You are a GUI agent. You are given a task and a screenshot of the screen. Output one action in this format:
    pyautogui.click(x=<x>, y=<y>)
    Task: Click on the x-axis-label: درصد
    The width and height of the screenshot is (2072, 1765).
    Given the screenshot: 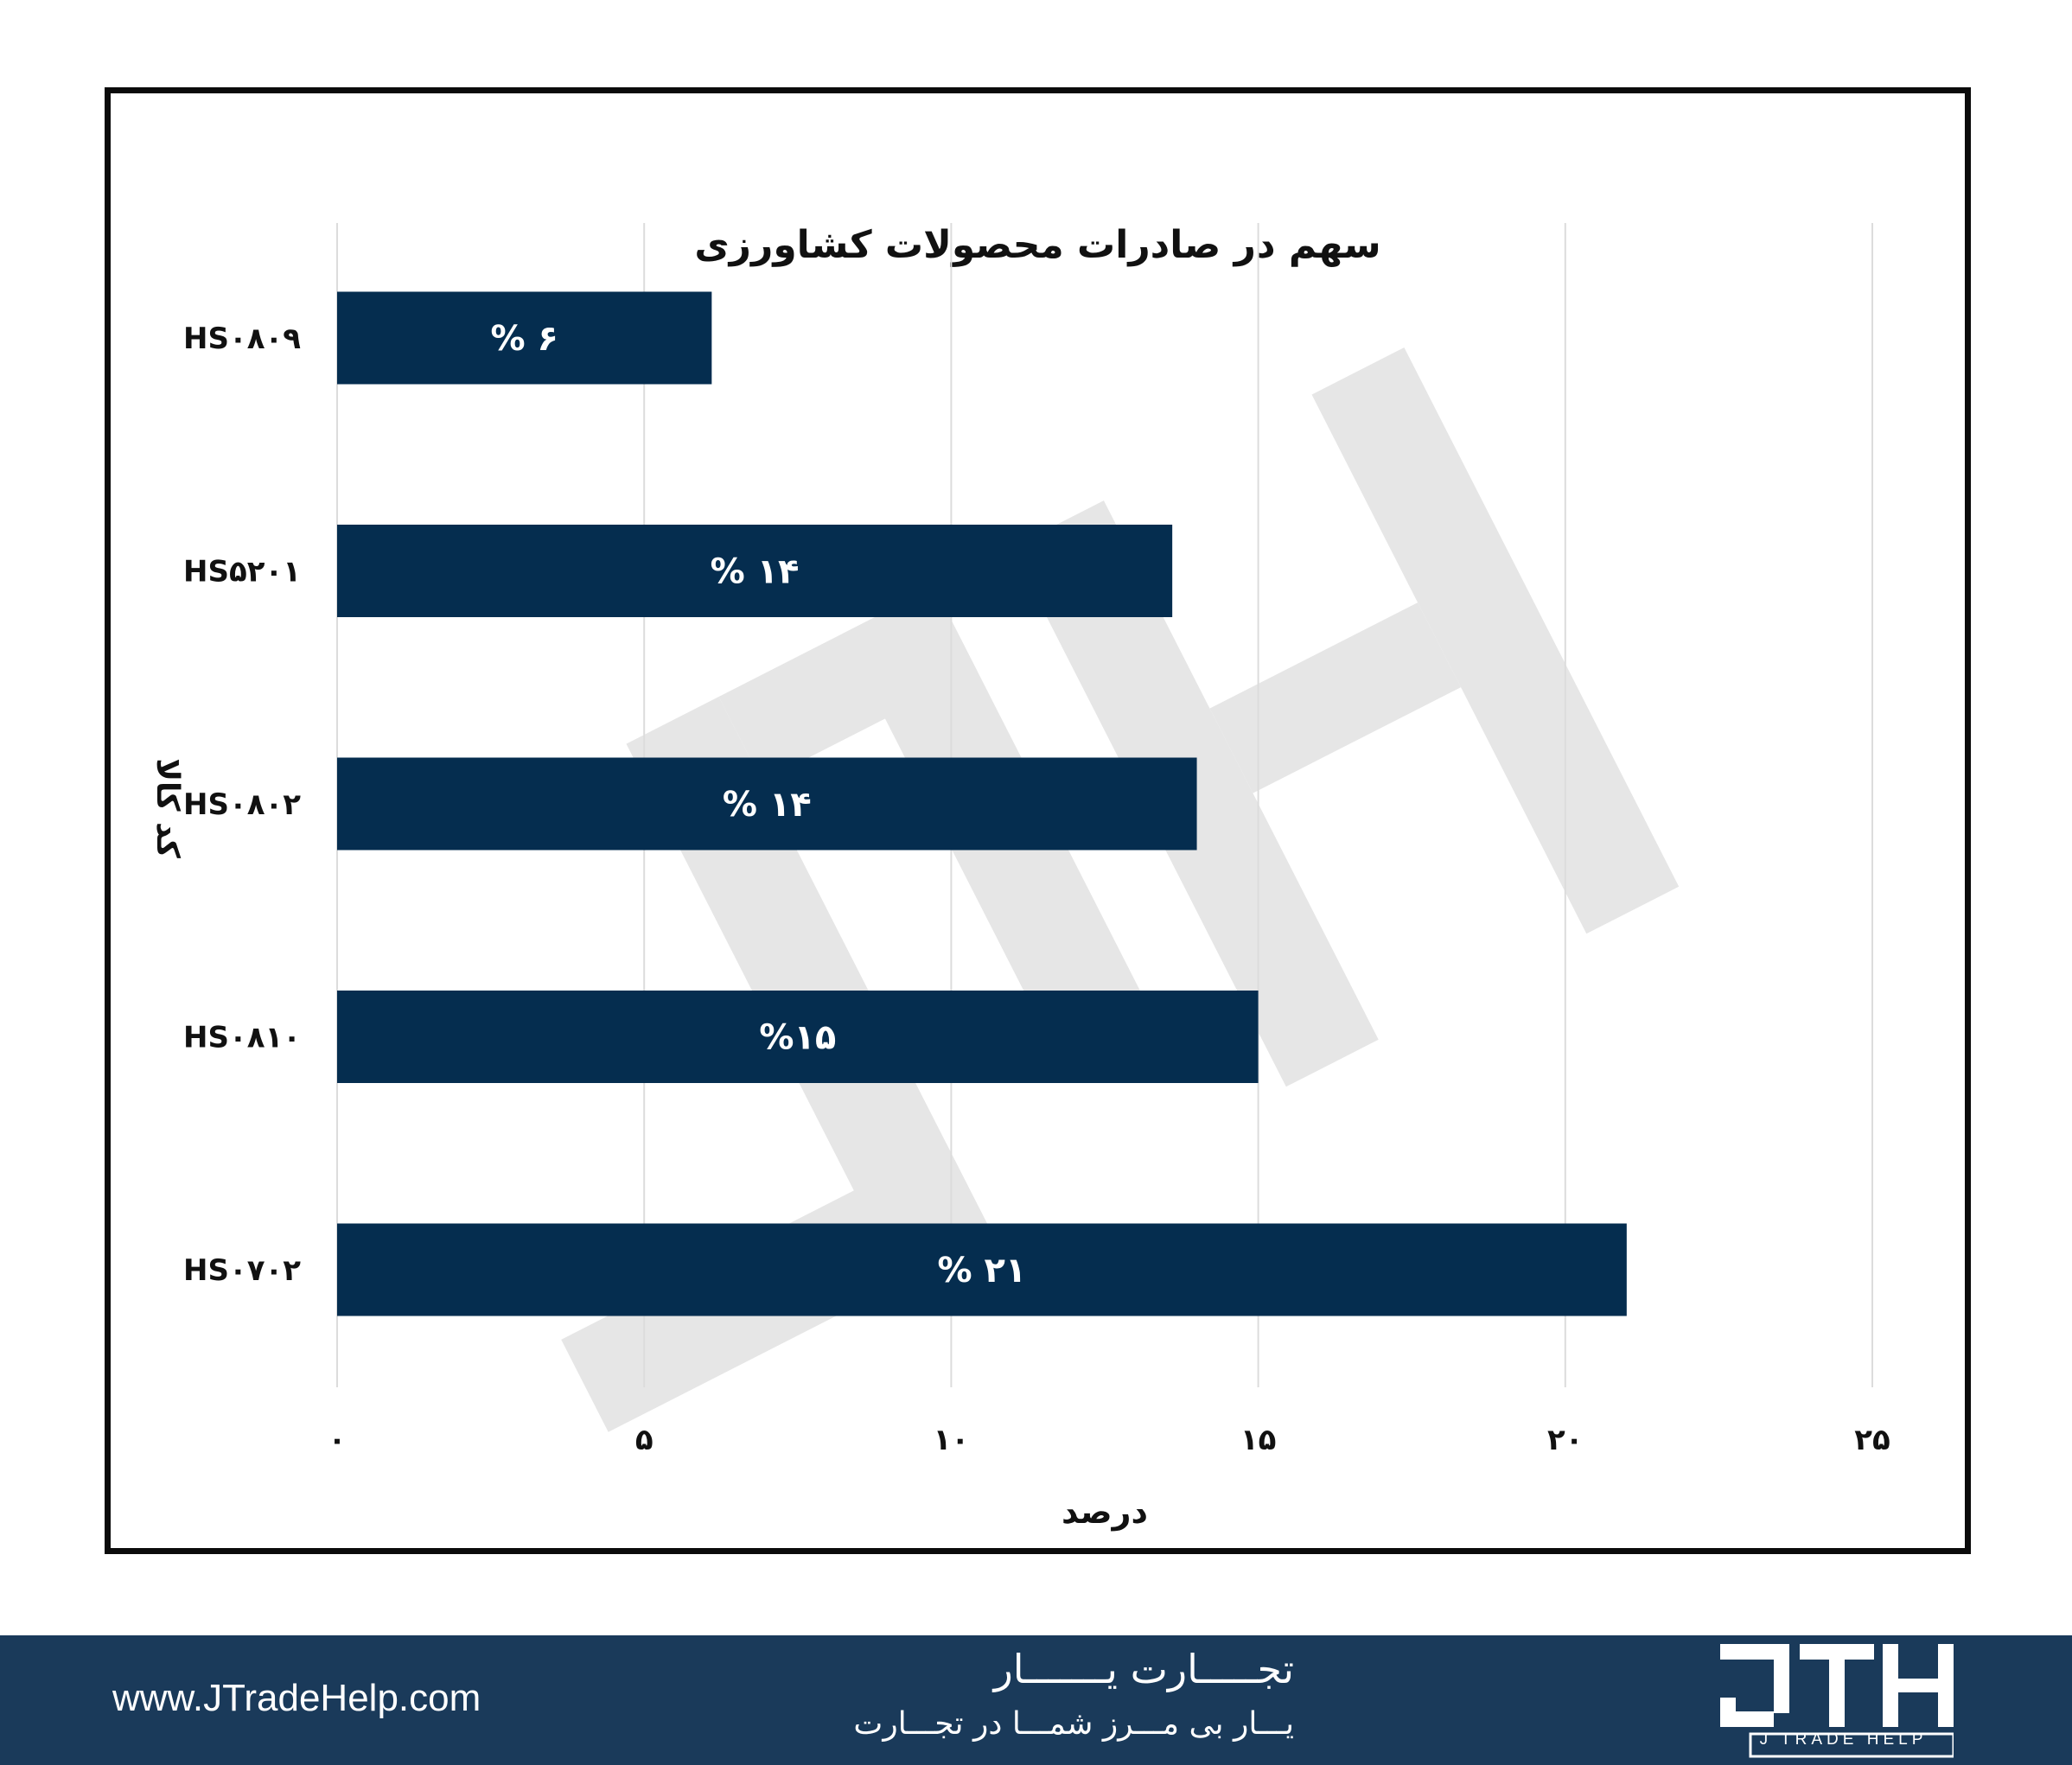 What is the action you would take?
    pyautogui.click(x=1105, y=1512)
    